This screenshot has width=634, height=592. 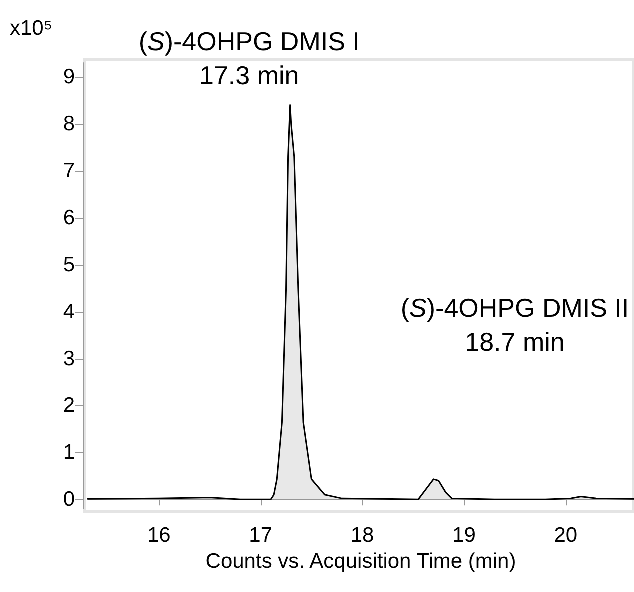 What do you see at coordinates (69, 406) in the screenshot?
I see `y-tick-label: 2` at bounding box center [69, 406].